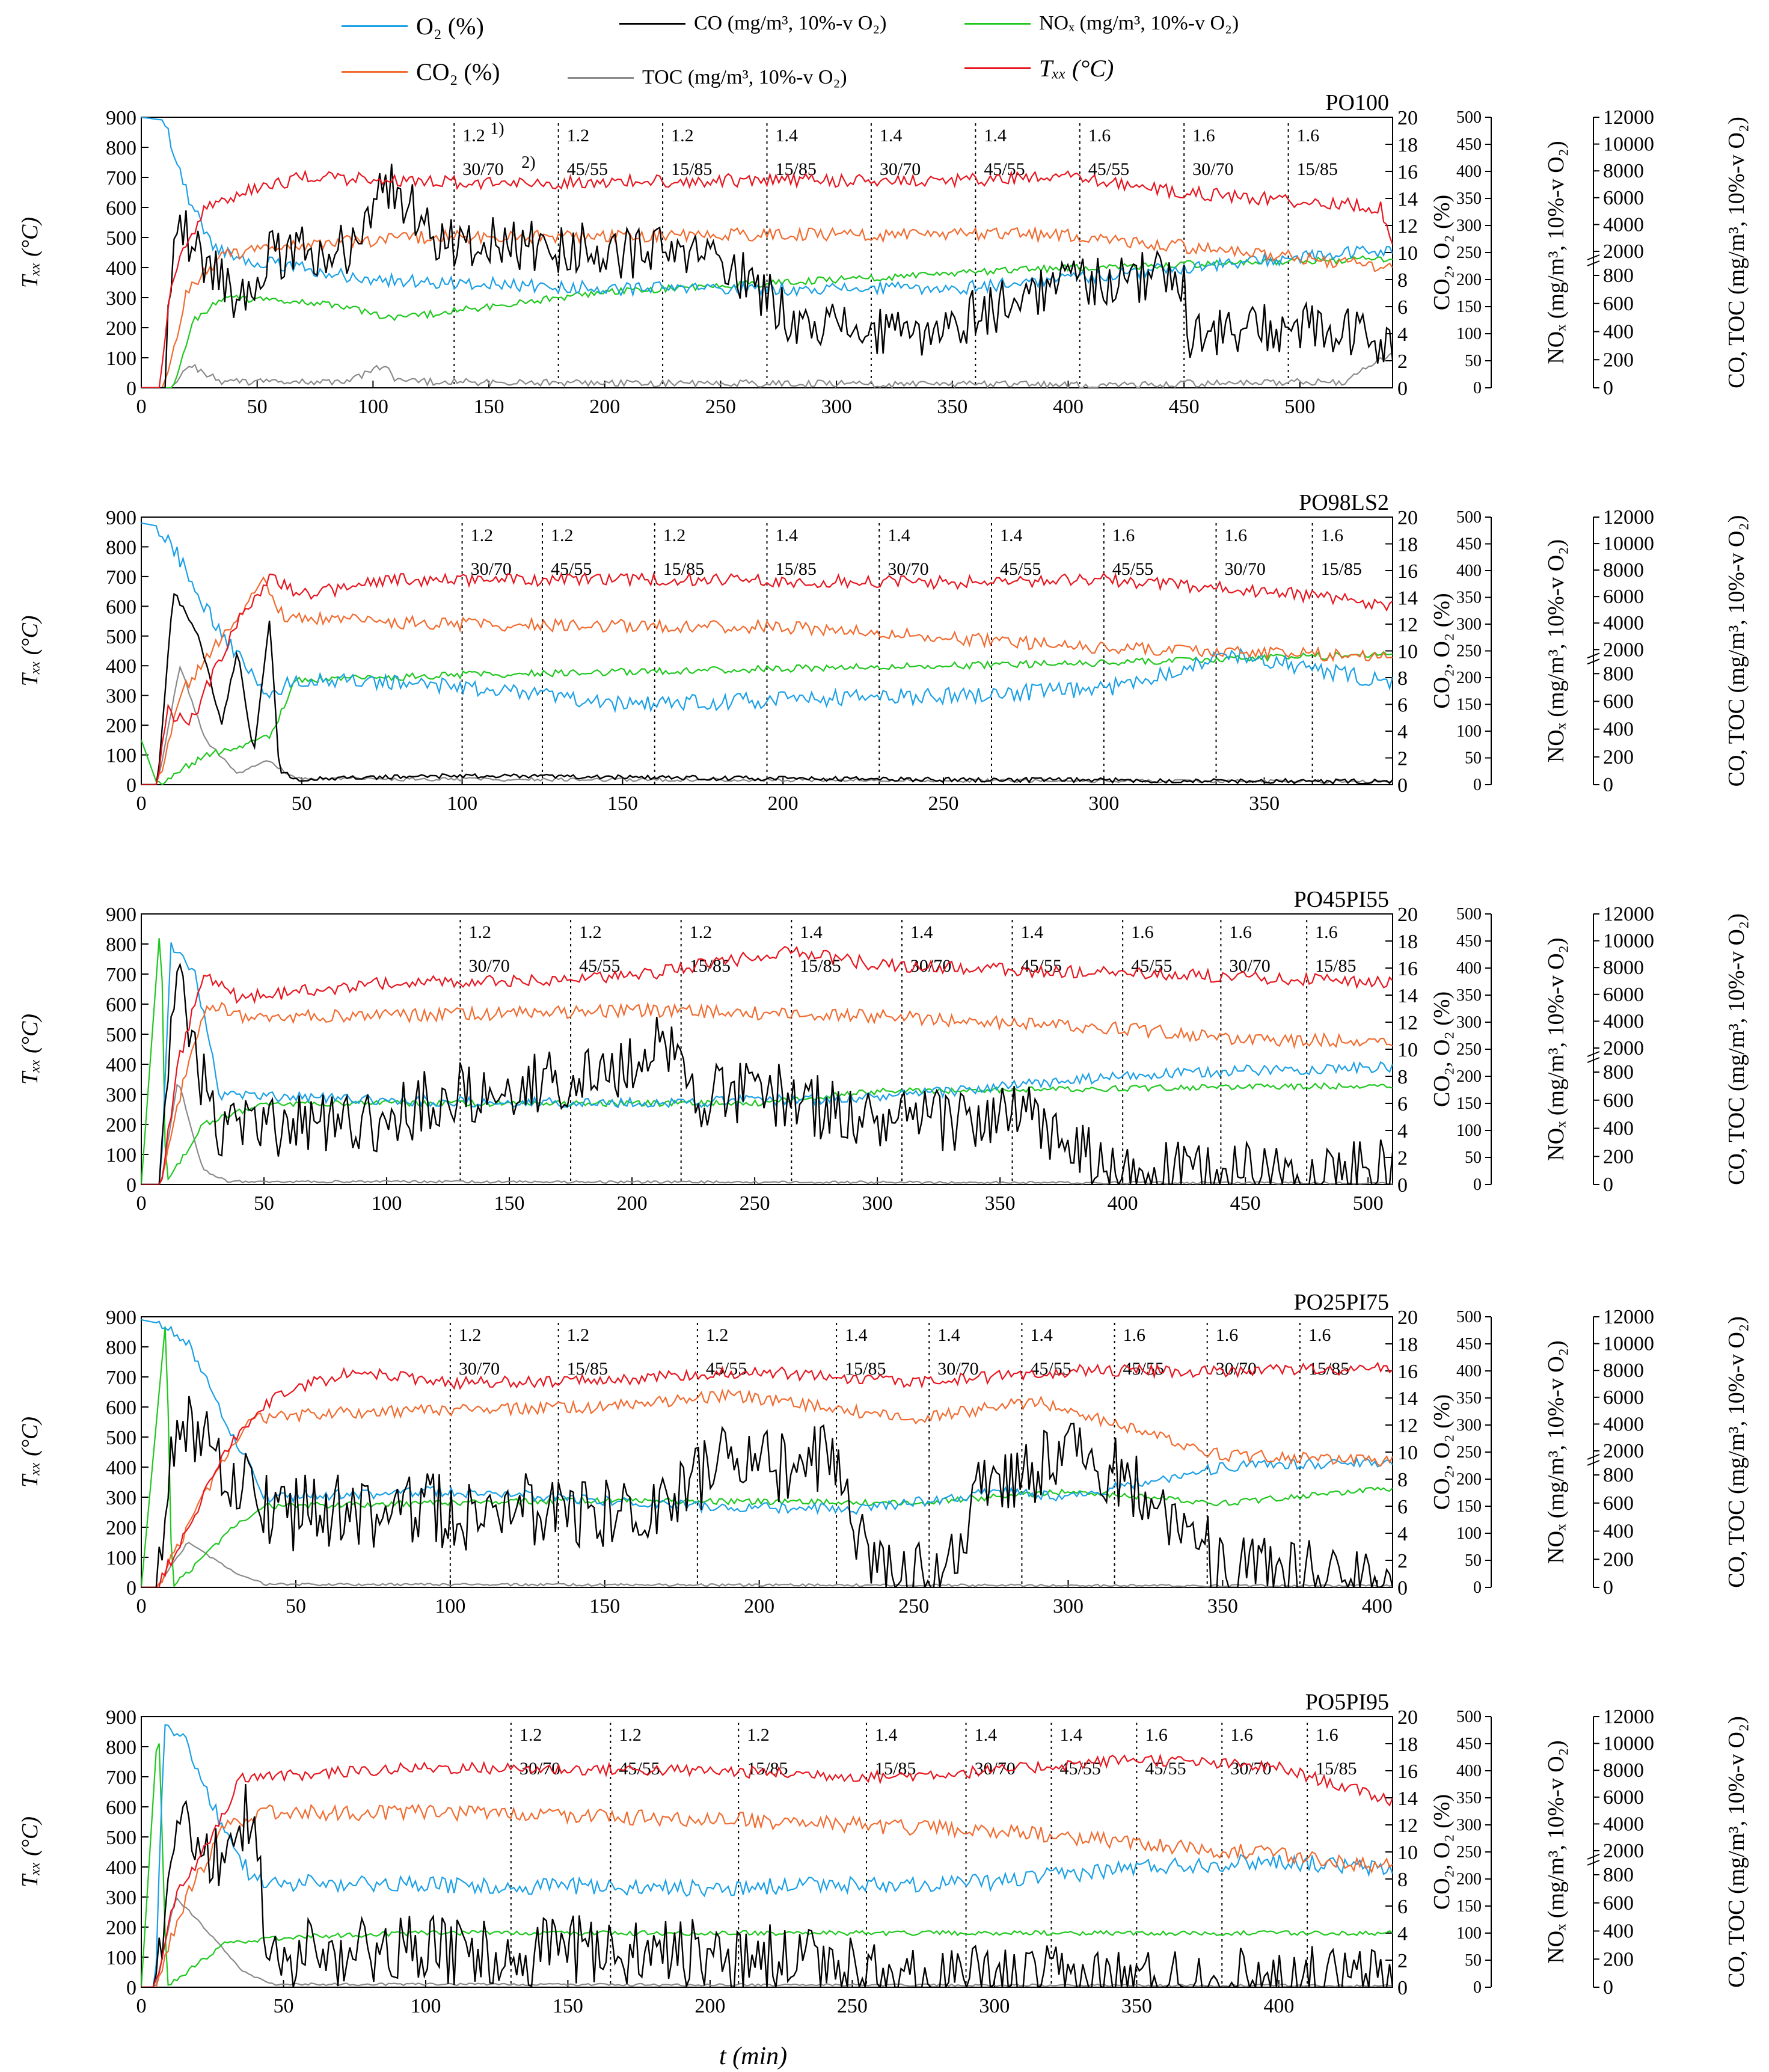 The image size is (1769, 2072). What do you see at coordinates (121, 148) in the screenshot?
I see `y-tick-label: 800` at bounding box center [121, 148].